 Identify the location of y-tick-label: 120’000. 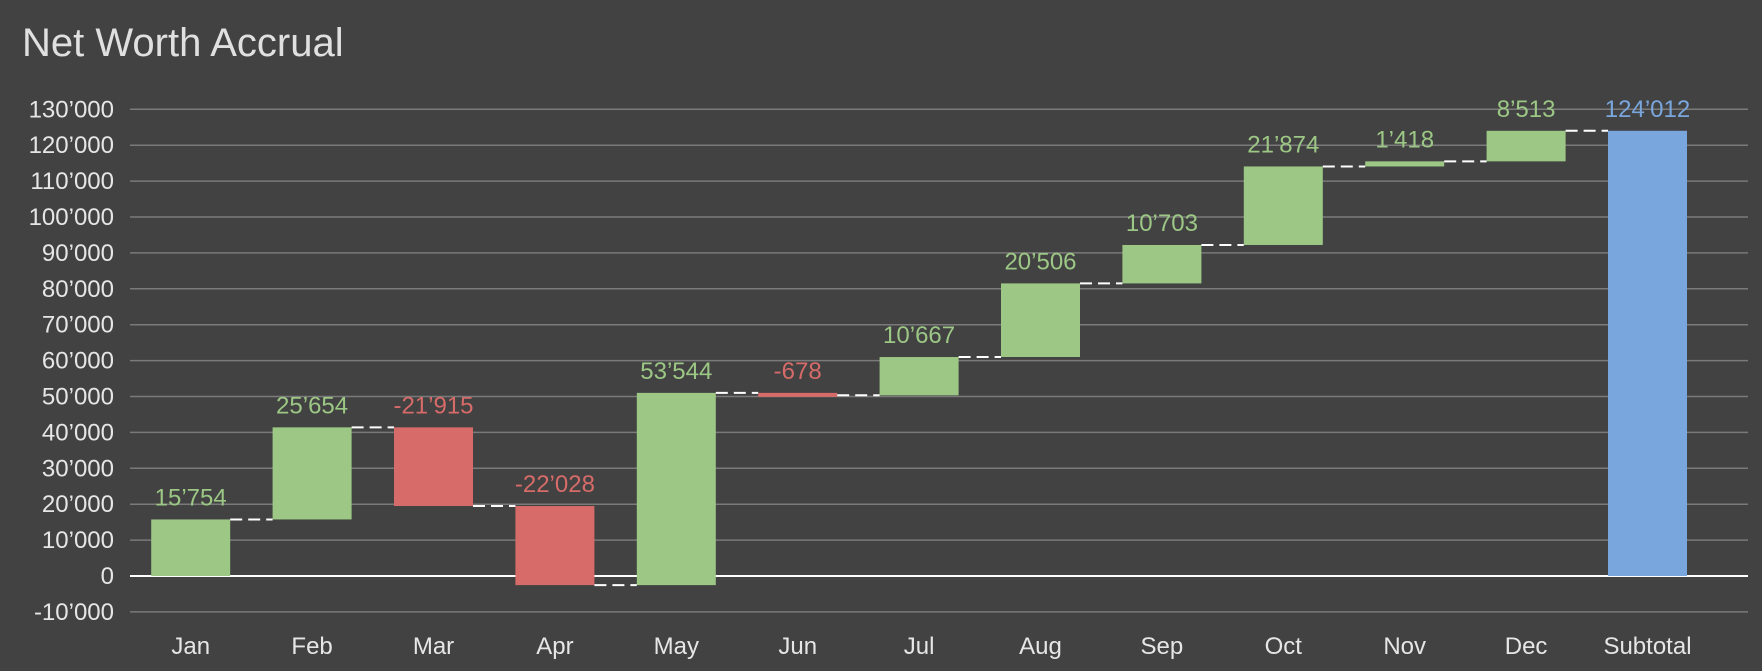
(71, 145).